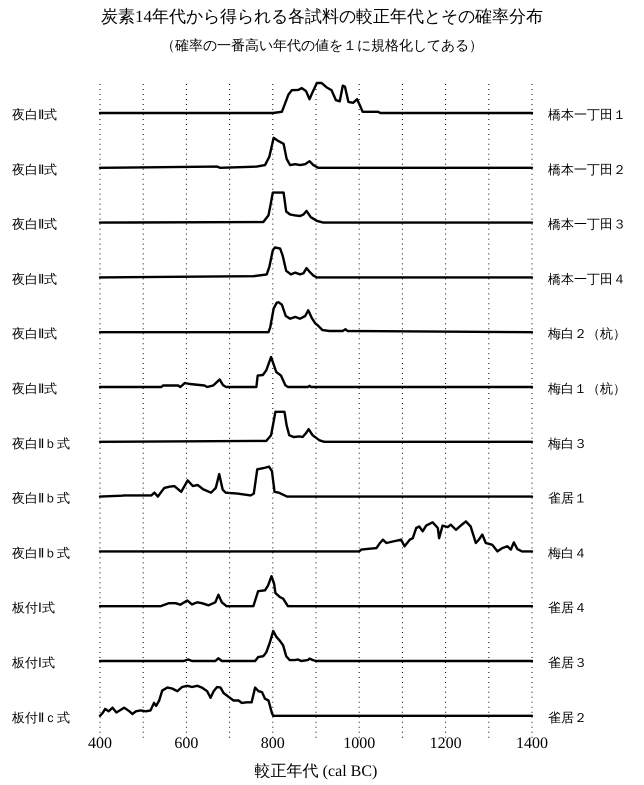  Describe the element at coordinates (359, 743) in the screenshot. I see `x-tick-label: 1000` at that location.